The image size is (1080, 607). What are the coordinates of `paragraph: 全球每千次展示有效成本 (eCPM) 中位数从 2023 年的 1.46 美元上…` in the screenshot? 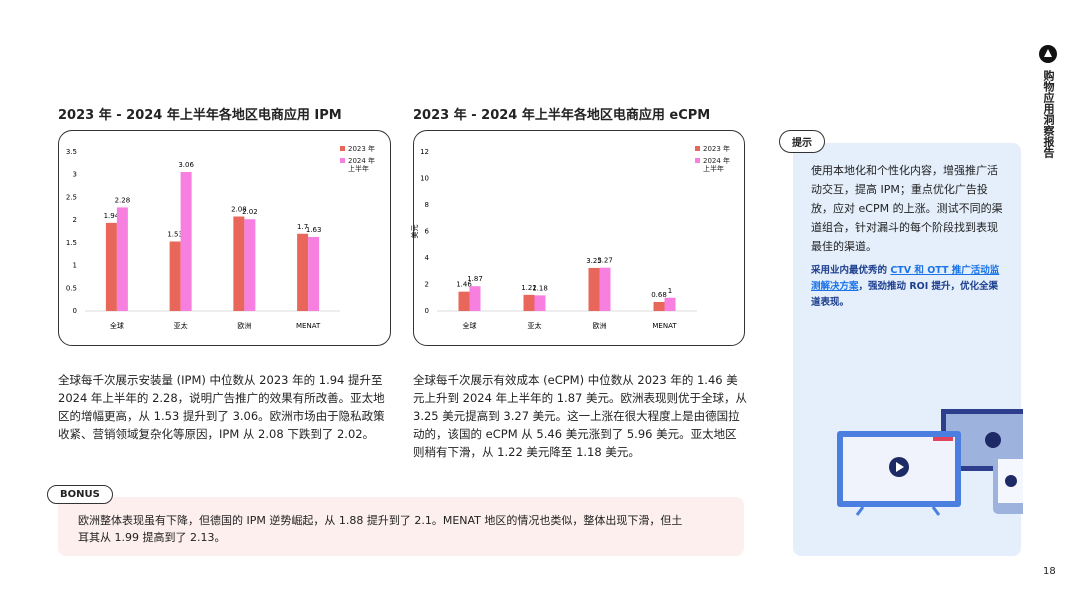 It's located at (580, 416).